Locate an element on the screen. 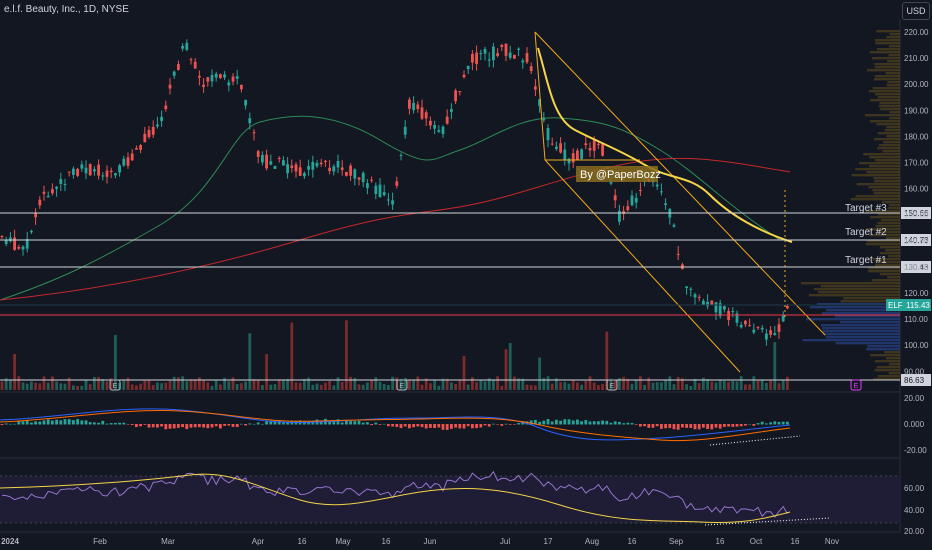 This screenshot has height=550, width=932. macd-axis: 20.00 0.000 -20.00 is located at coordinates (915, 424).